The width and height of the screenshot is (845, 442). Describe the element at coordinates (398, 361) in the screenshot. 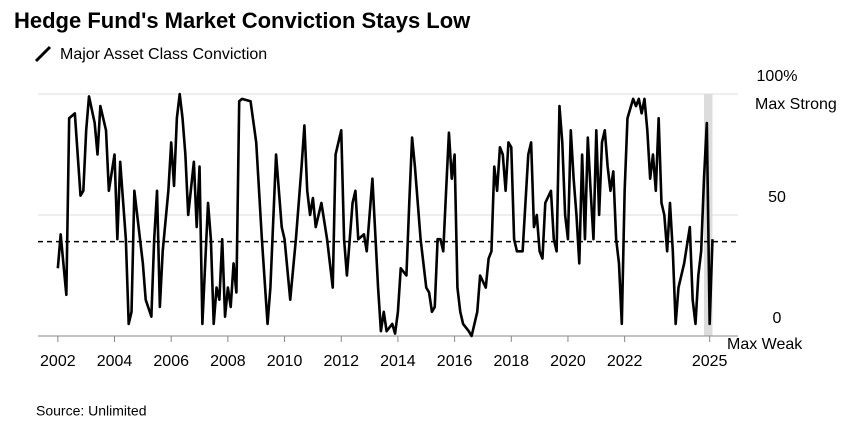

I see `x-tick-label: 2014` at that location.